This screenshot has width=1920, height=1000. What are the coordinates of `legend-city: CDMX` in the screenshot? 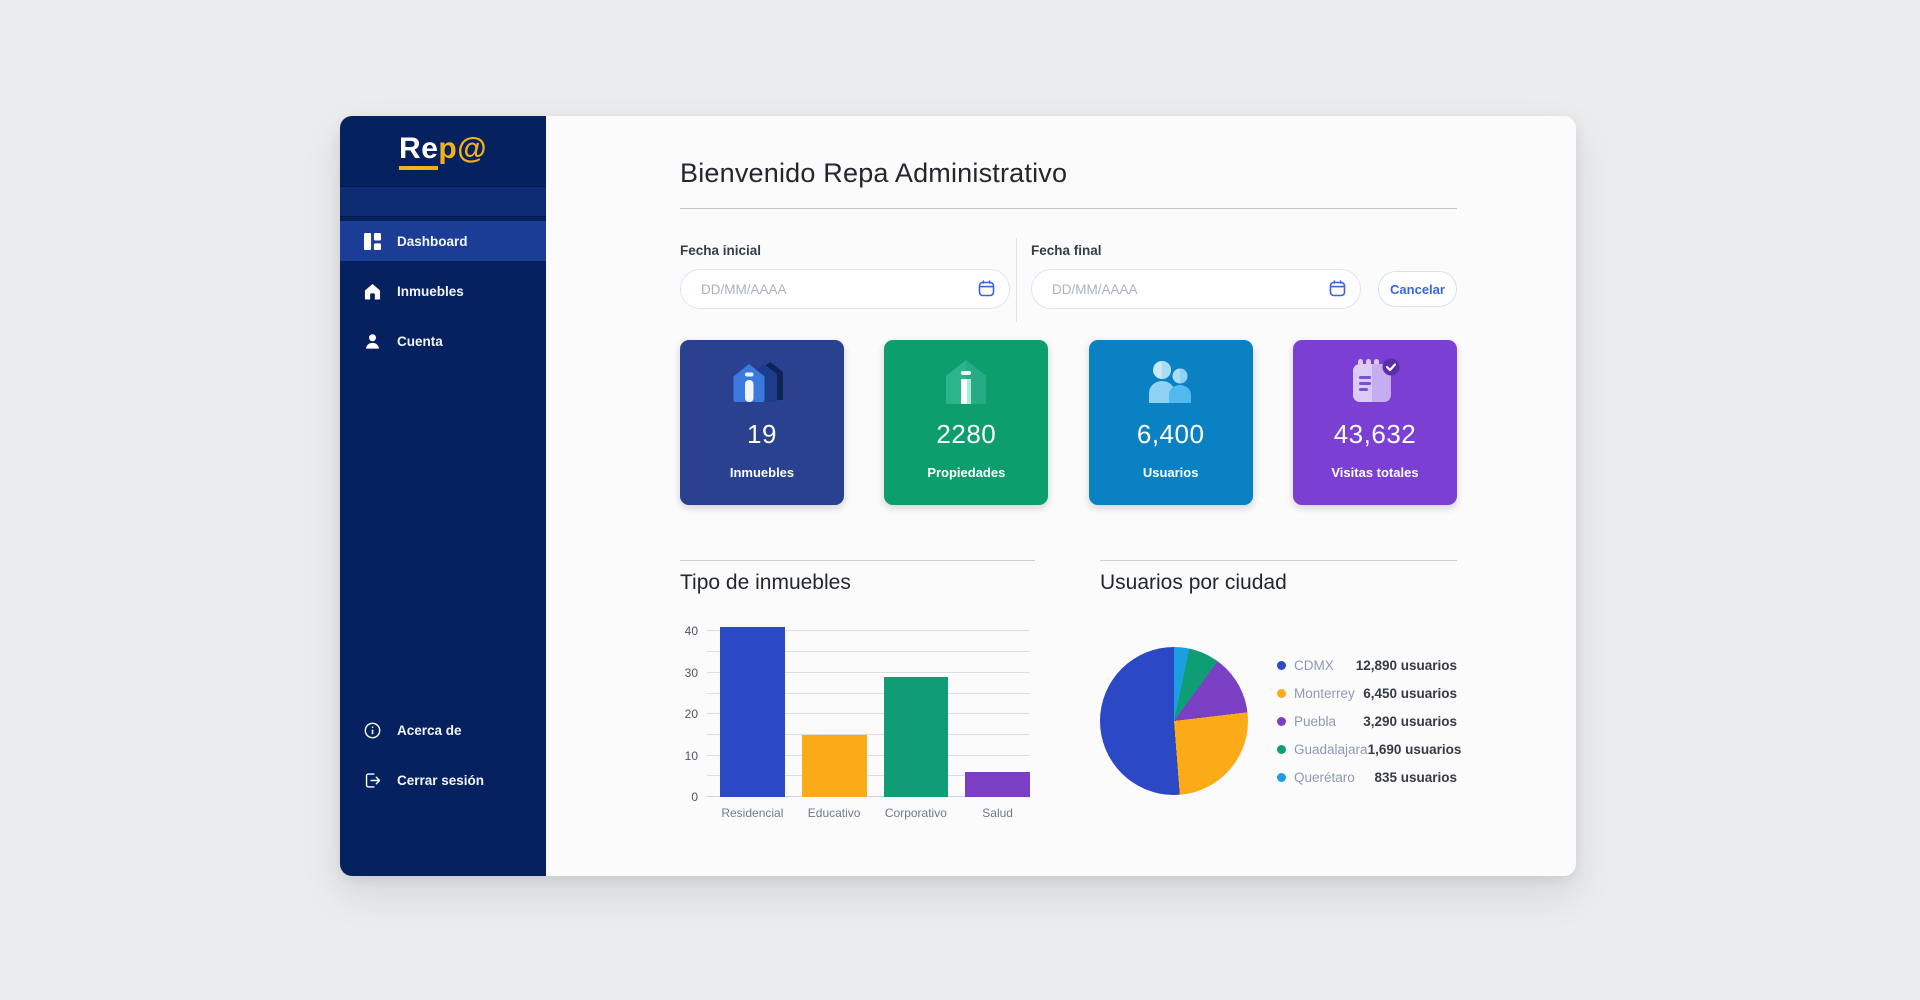 It's located at (1314, 665).